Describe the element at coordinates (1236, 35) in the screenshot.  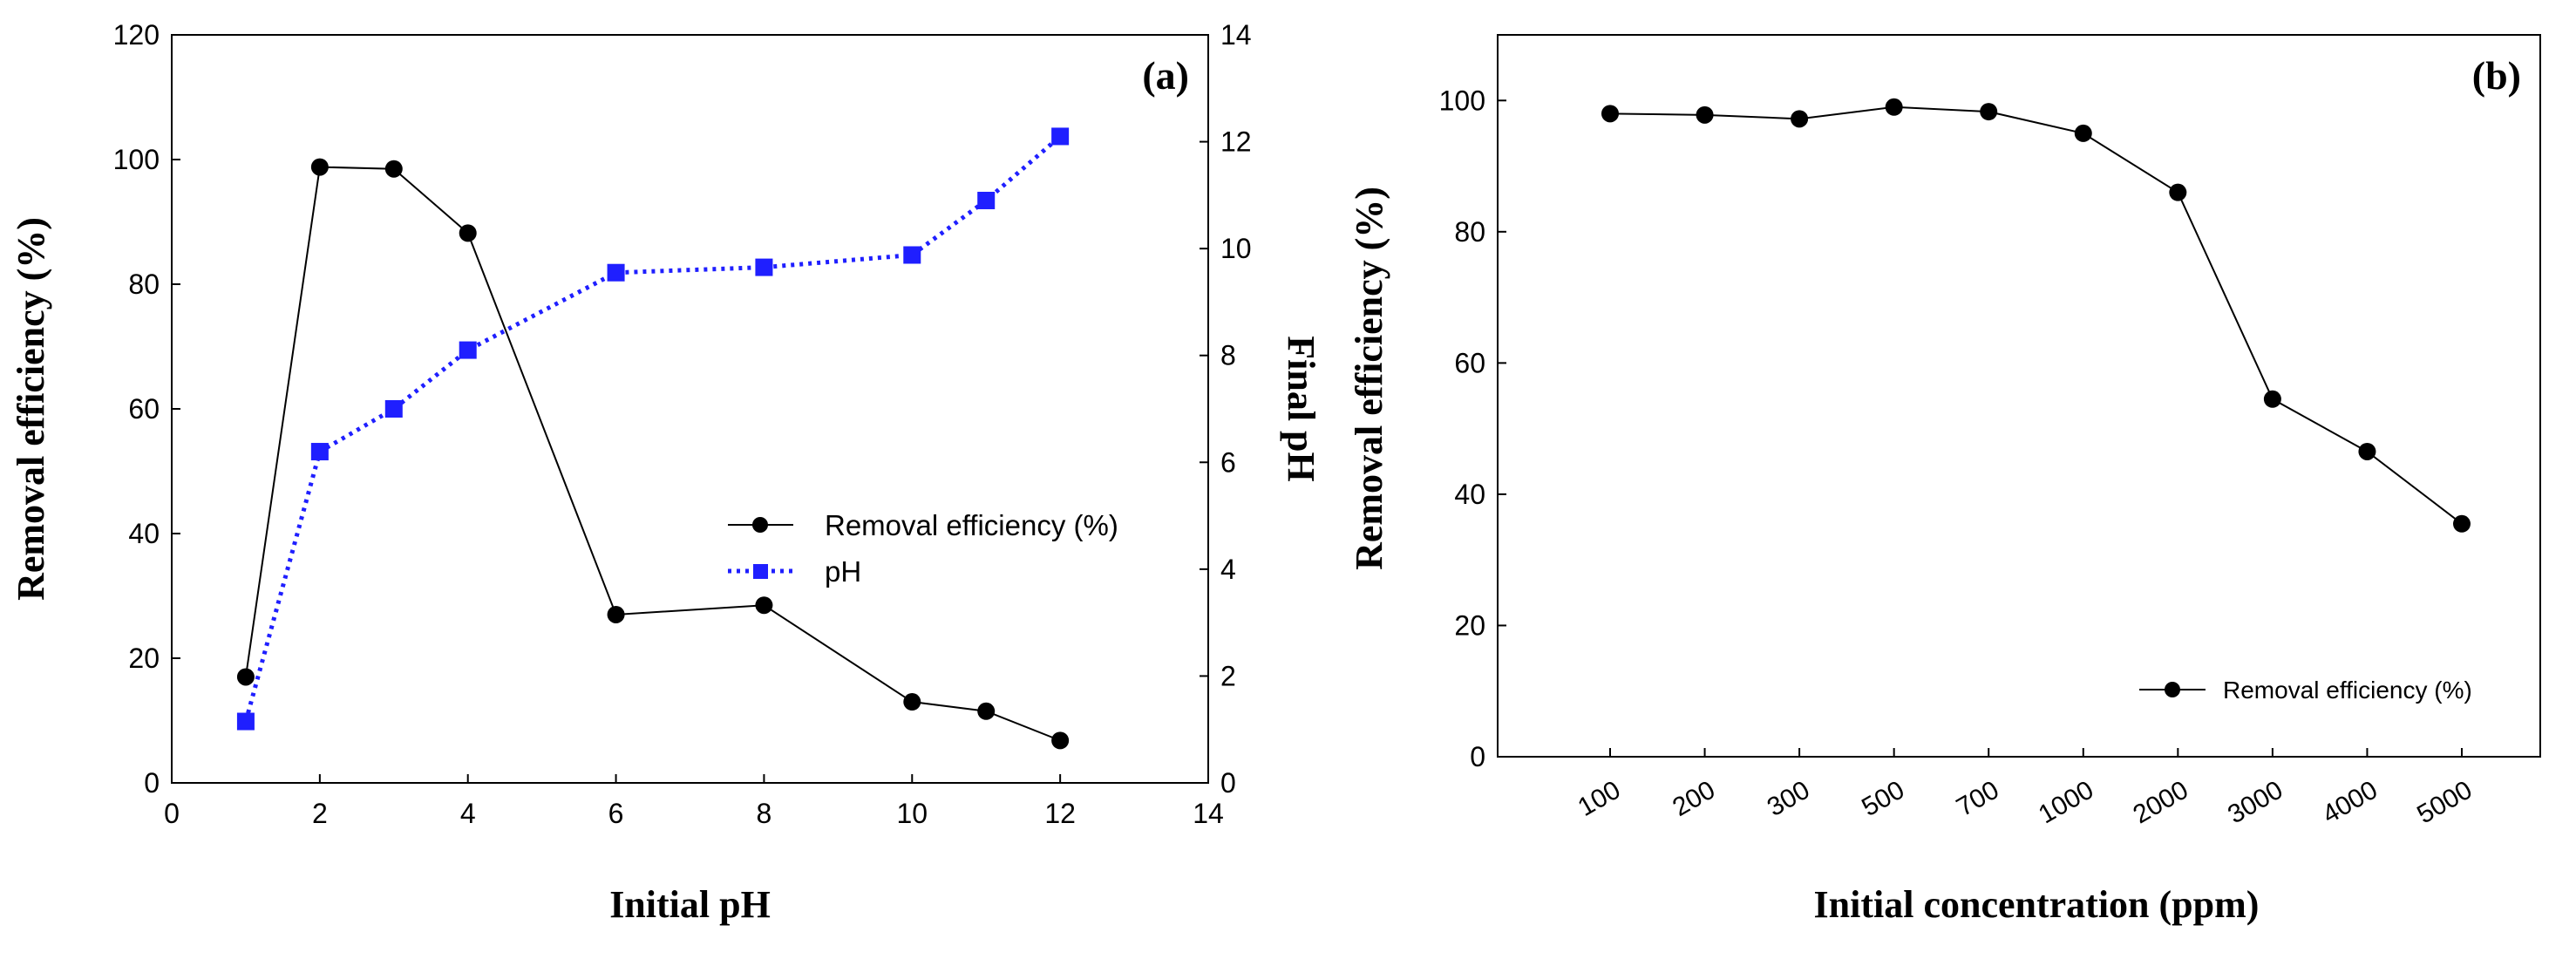
I see `y2-tick-label: 14` at that location.